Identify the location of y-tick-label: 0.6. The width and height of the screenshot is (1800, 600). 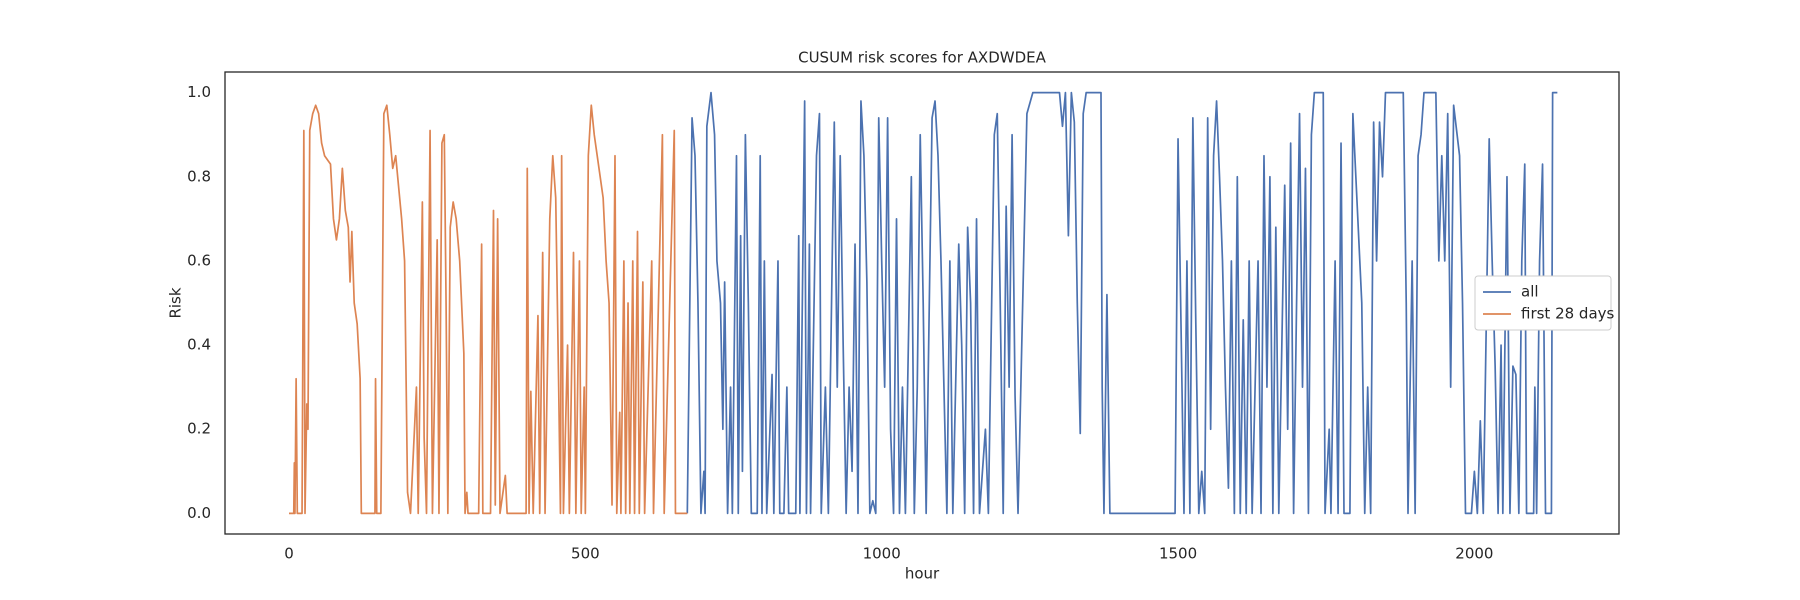
(199, 260).